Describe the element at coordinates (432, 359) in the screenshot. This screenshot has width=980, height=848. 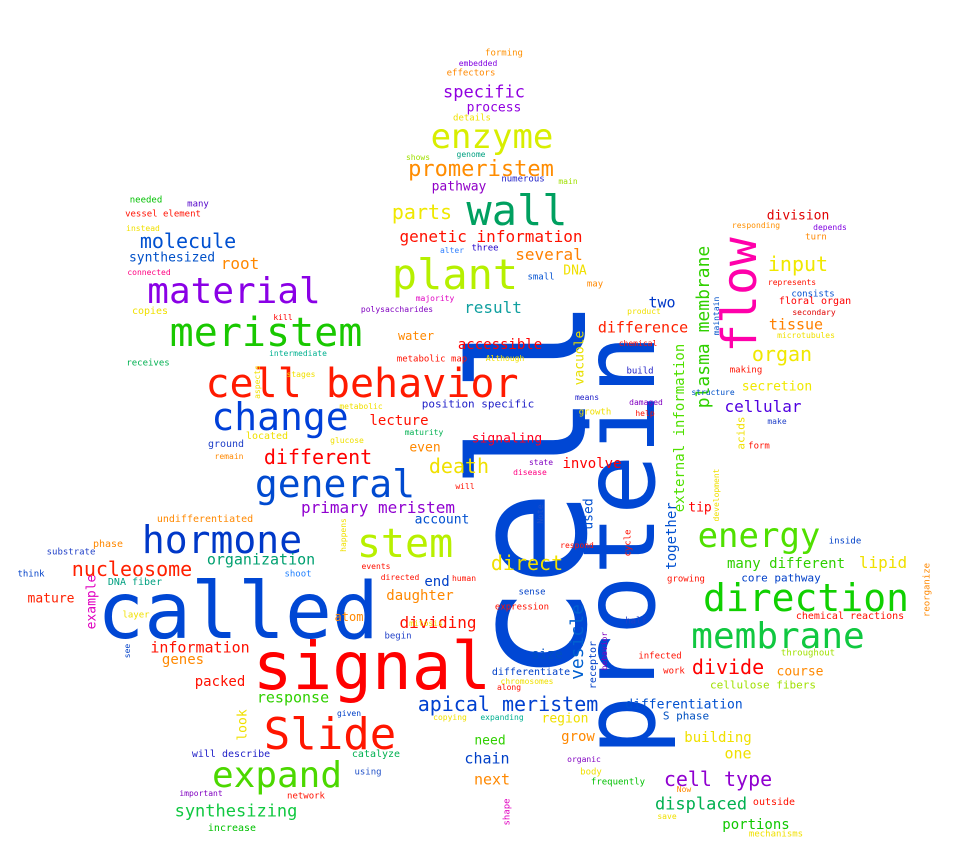
I see `word-metabolic-map: metabolic map` at that location.